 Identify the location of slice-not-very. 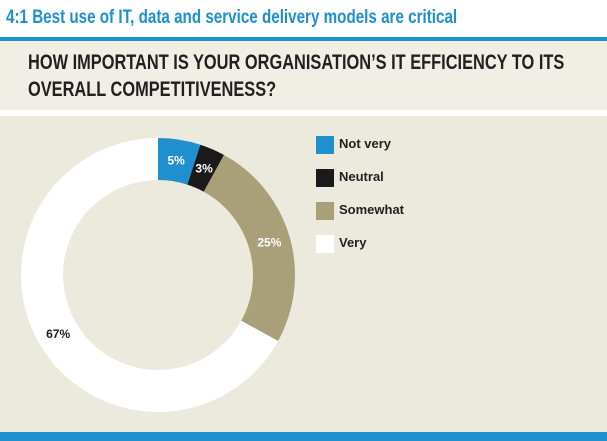
(179, 161).